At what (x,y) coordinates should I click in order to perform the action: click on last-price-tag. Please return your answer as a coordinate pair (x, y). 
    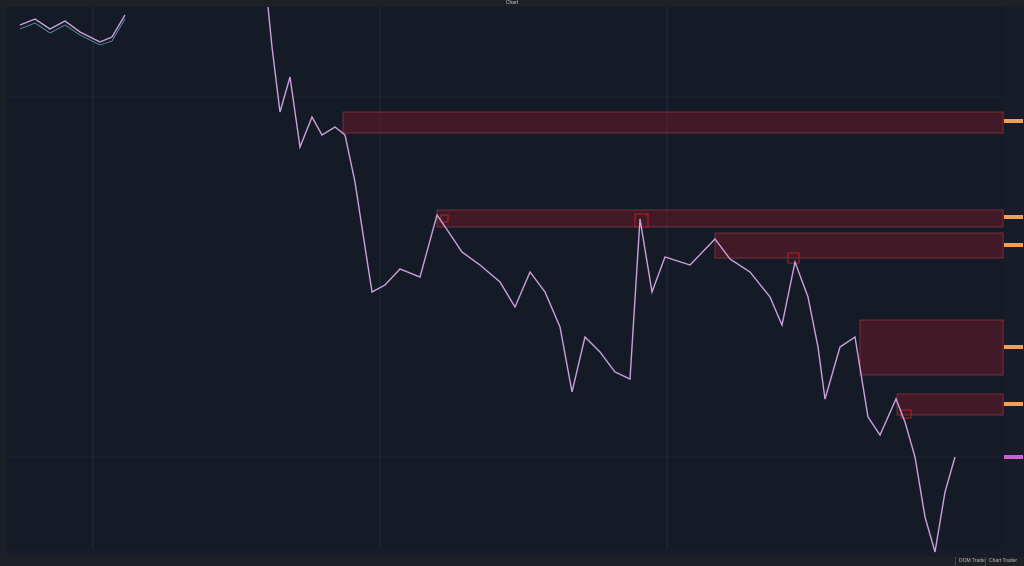
    Looking at the image, I should click on (1013, 457).